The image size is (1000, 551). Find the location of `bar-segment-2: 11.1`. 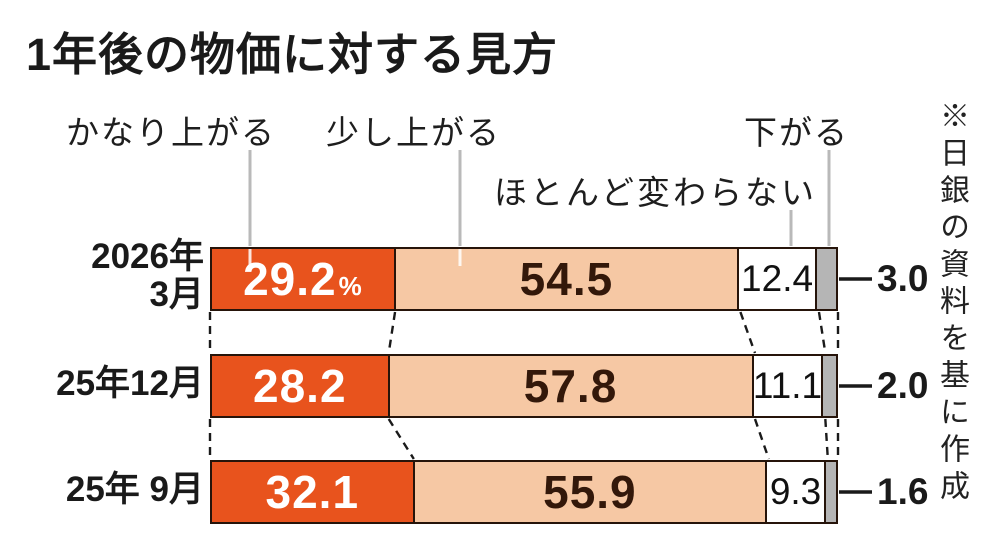

bar-segment-2: 11.1 is located at coordinates (788, 386).